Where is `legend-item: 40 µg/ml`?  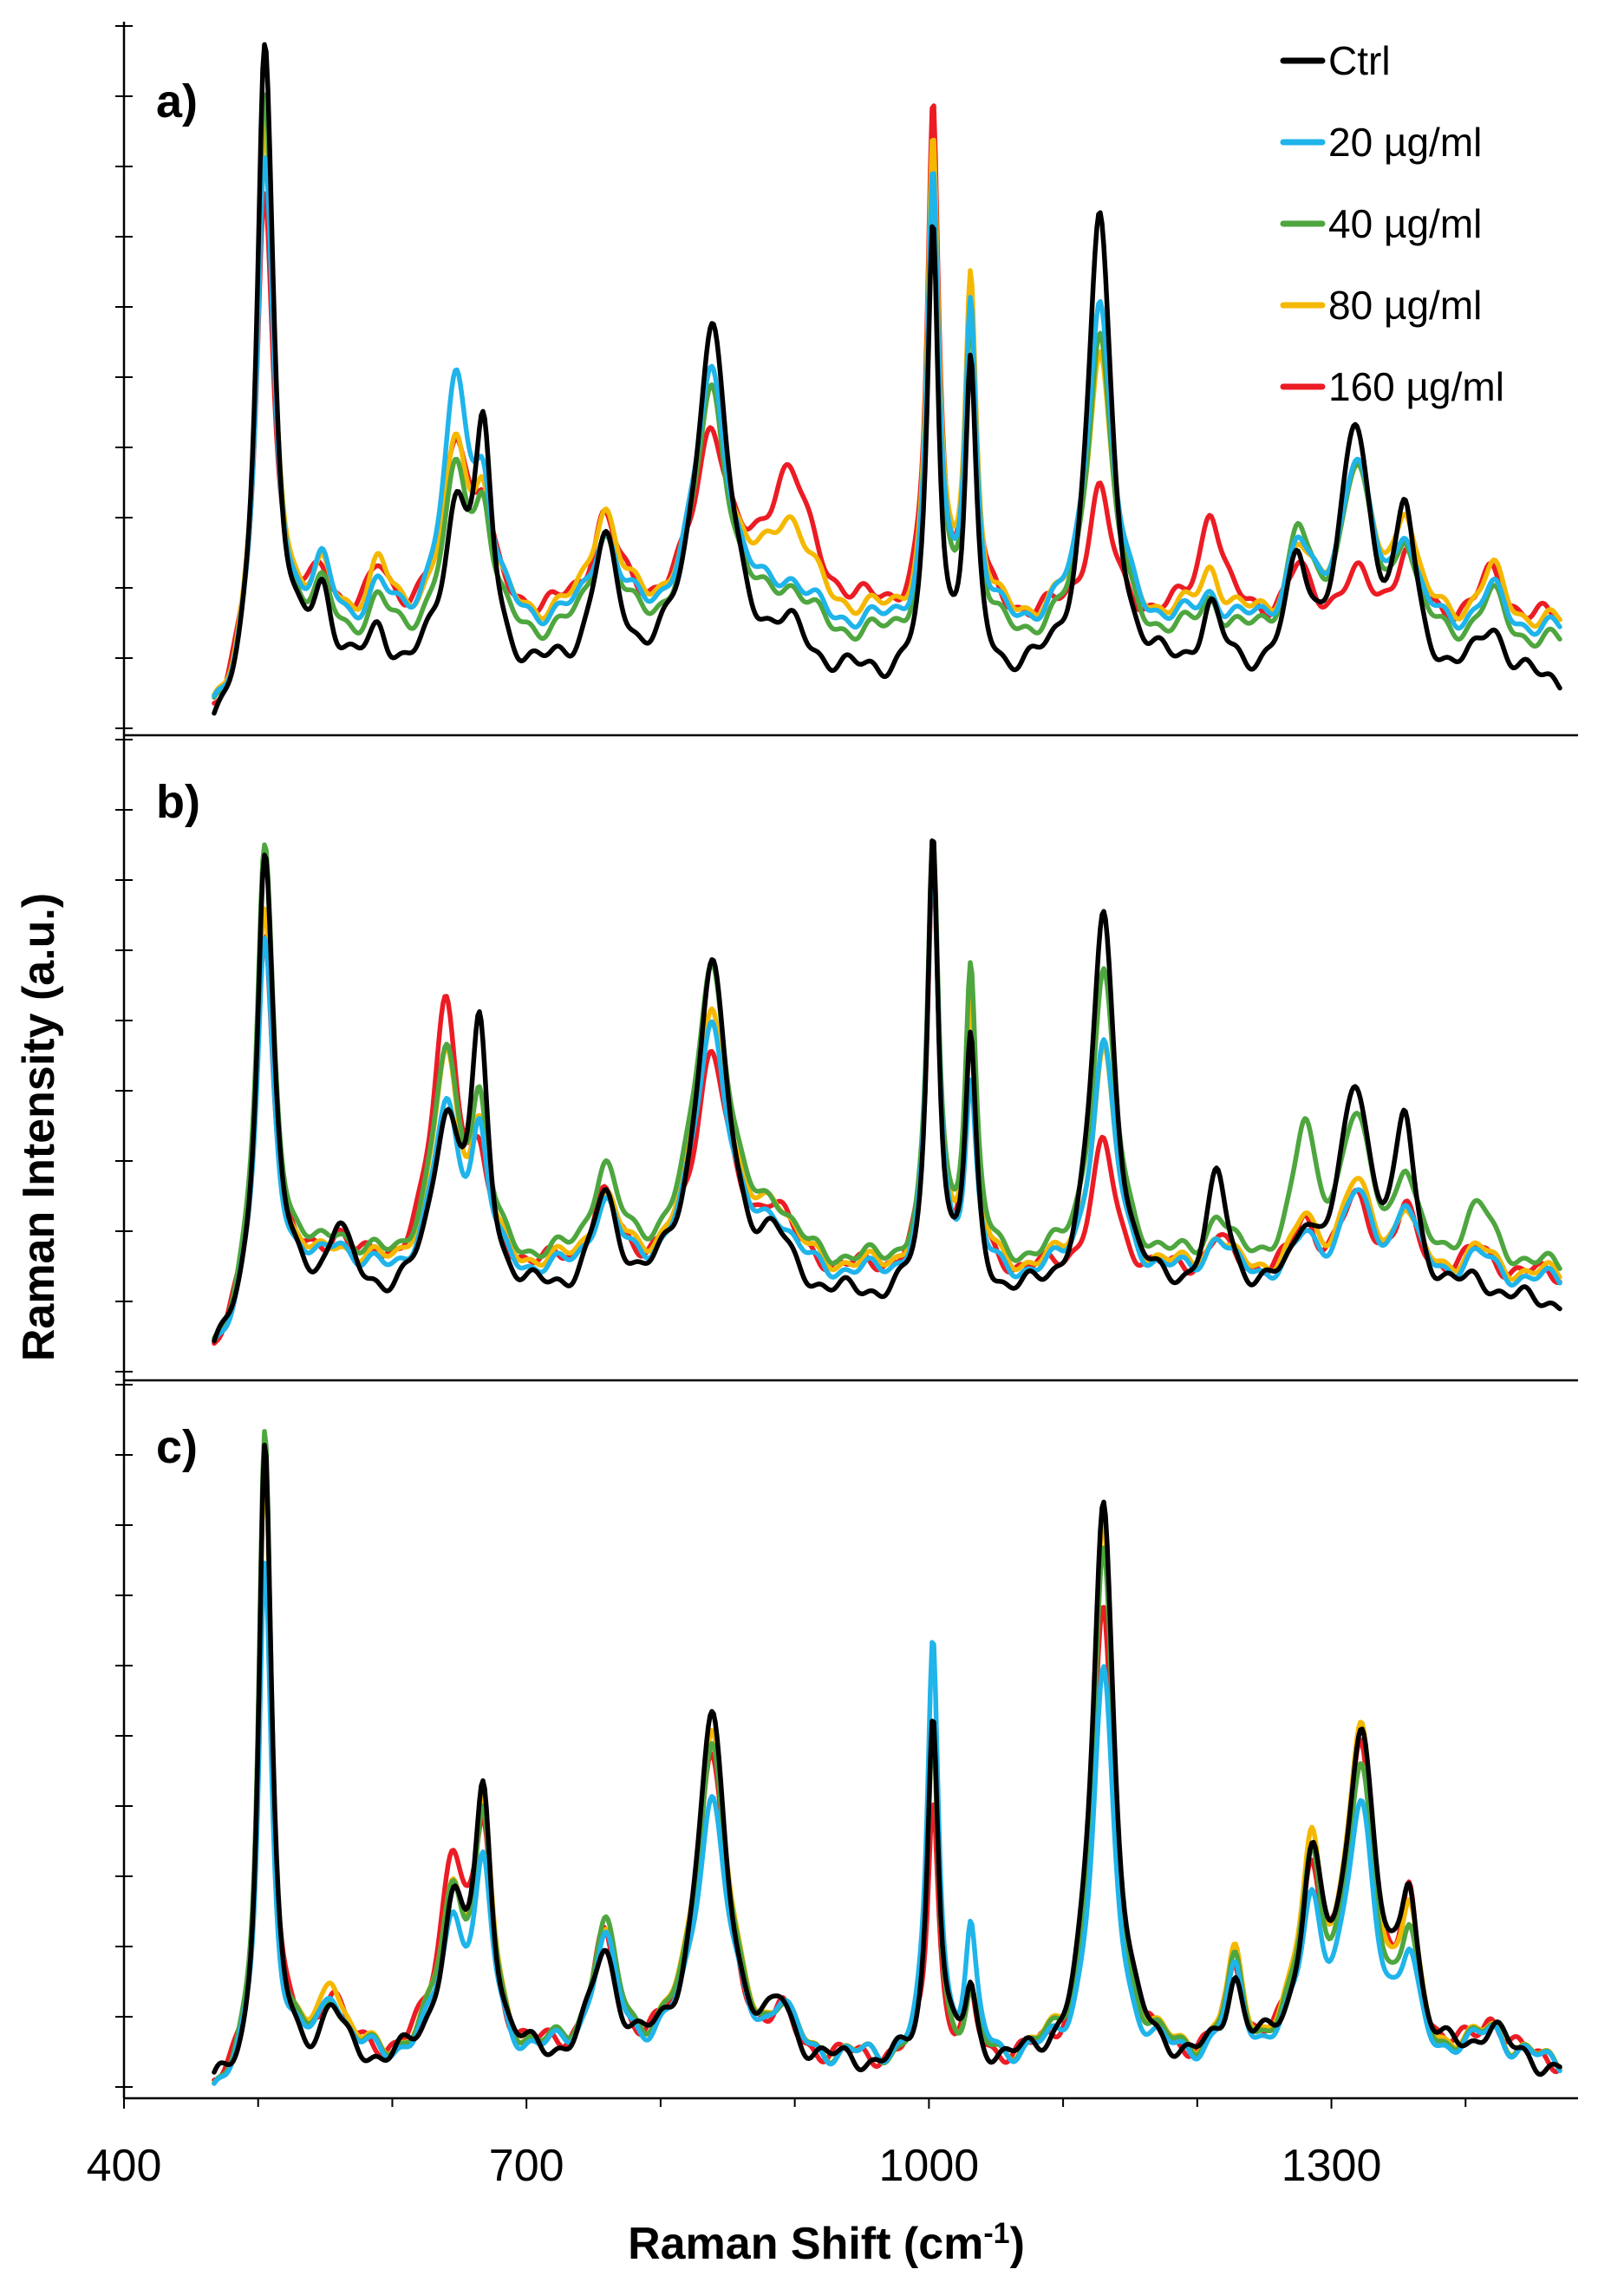
legend-item: 40 µg/ml is located at coordinates (1381, 223).